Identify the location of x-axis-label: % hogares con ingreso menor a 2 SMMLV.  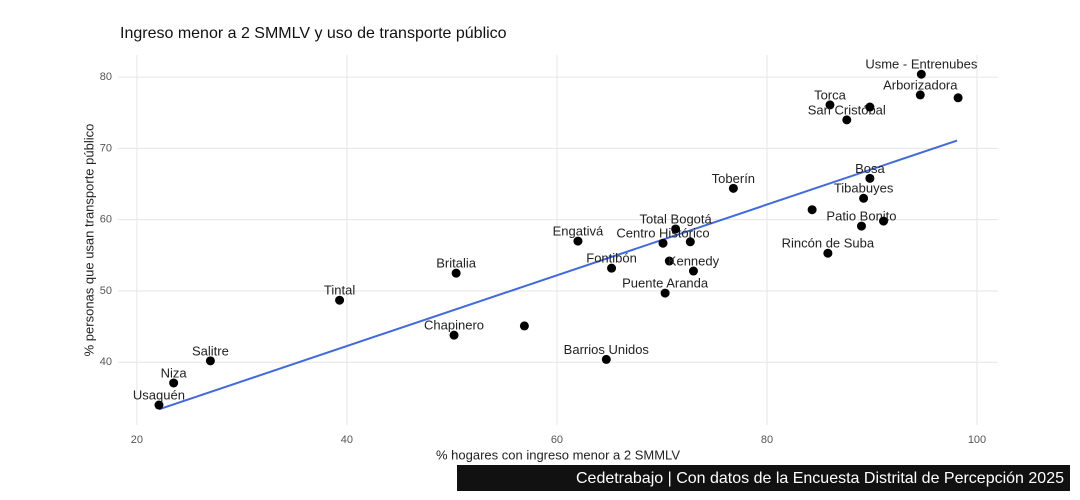
(558, 454).